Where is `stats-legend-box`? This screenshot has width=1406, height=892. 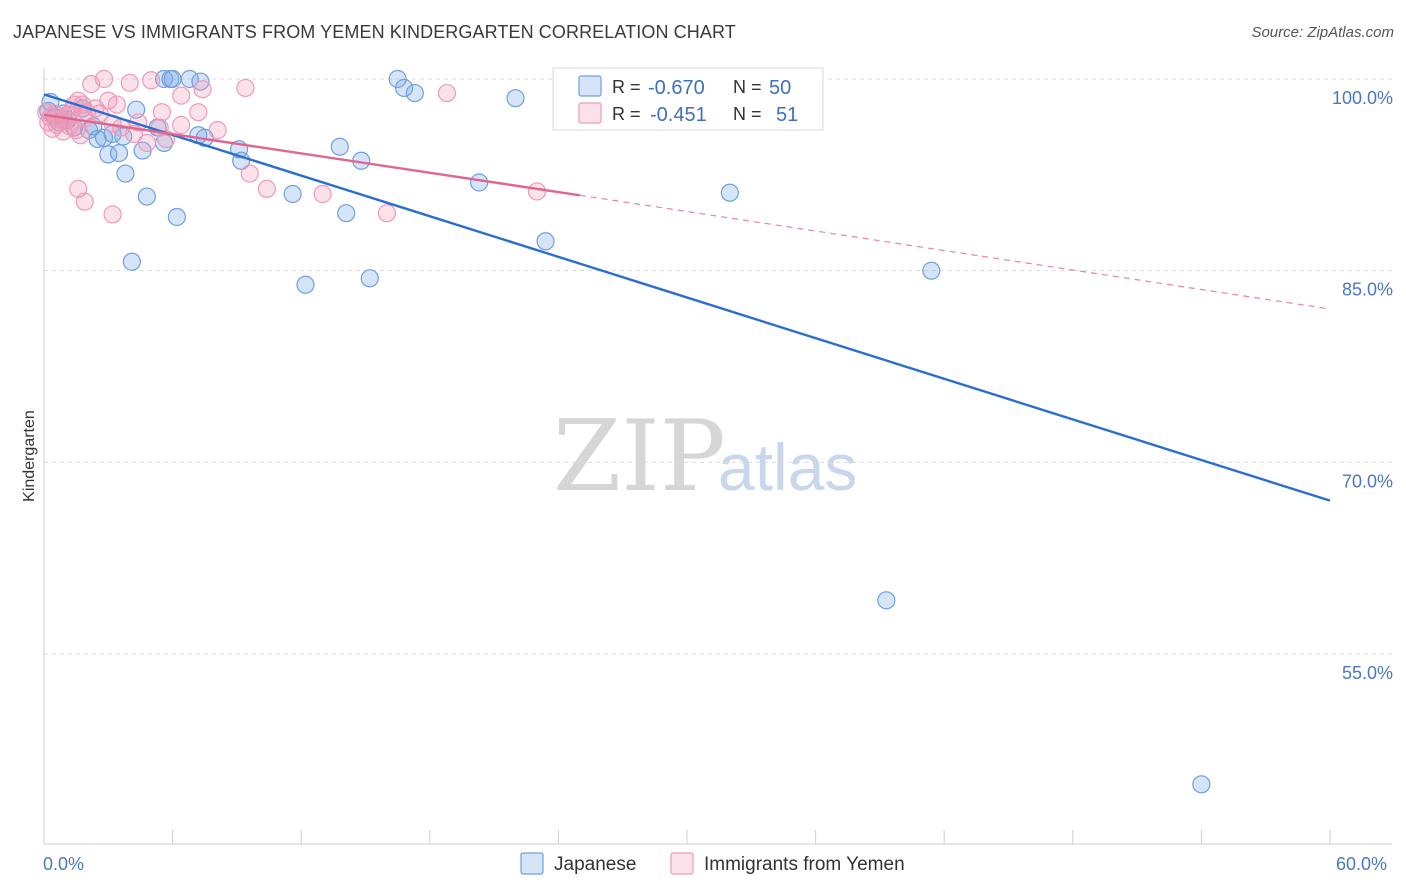
stats-legend-box is located at coordinates (688, 99).